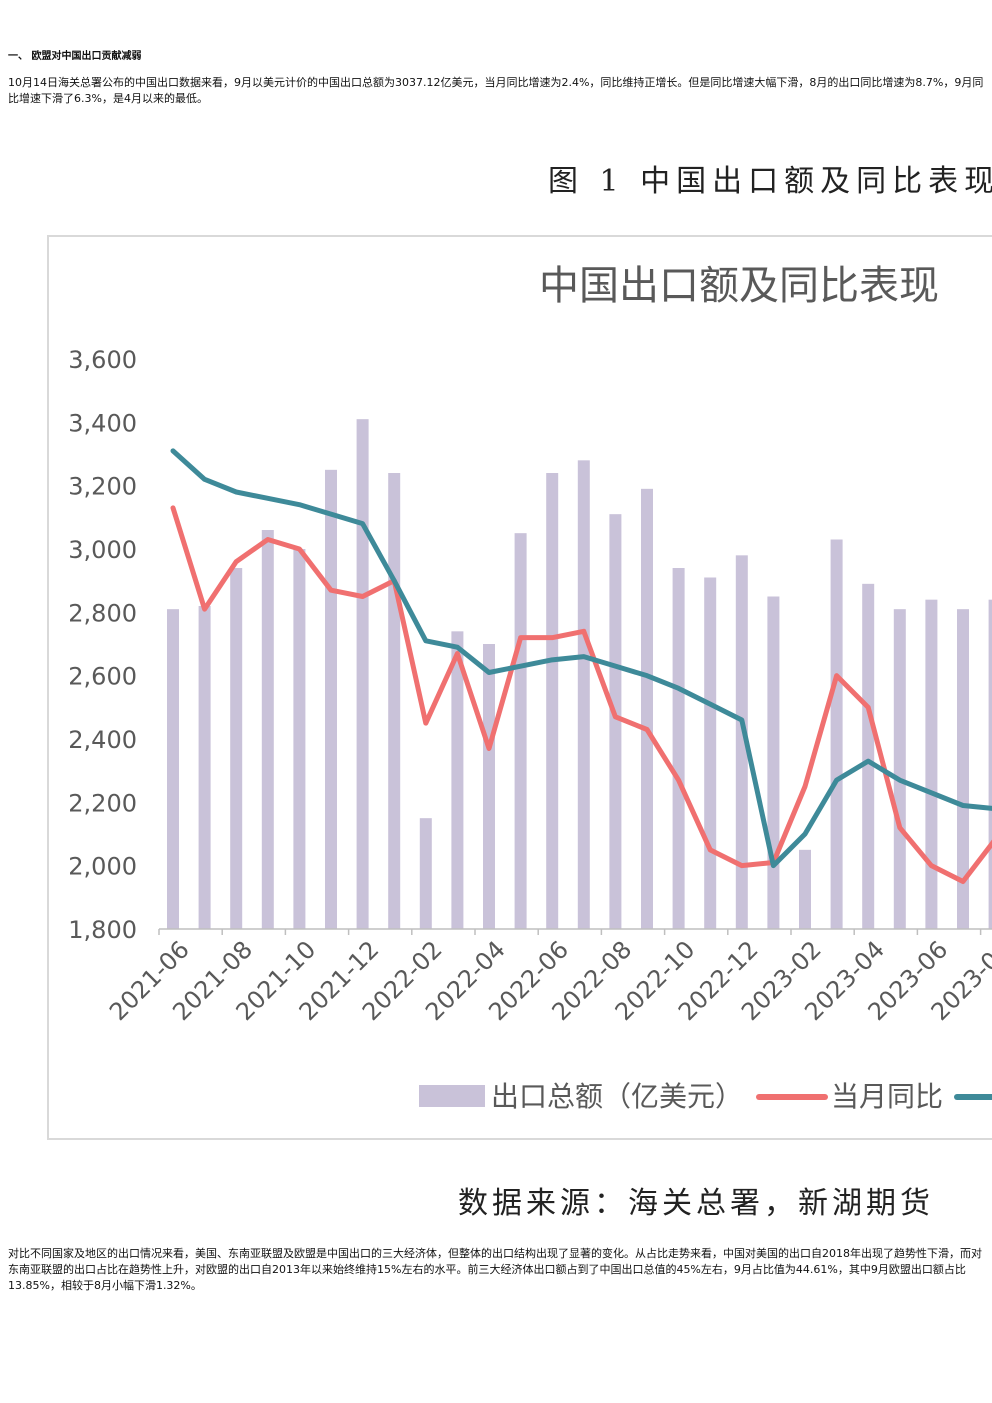 Image resolution: width=992 pixels, height=1403 pixels. Describe the element at coordinates (696, 1203) in the screenshot. I see `source-note: 数据来源：海关总署，新湖期货` at that location.